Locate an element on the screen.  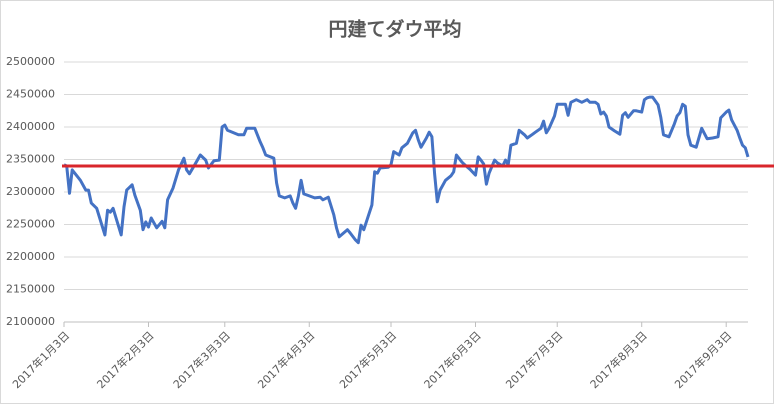
y-tick-label: 2400000 is located at coordinates (30, 126).